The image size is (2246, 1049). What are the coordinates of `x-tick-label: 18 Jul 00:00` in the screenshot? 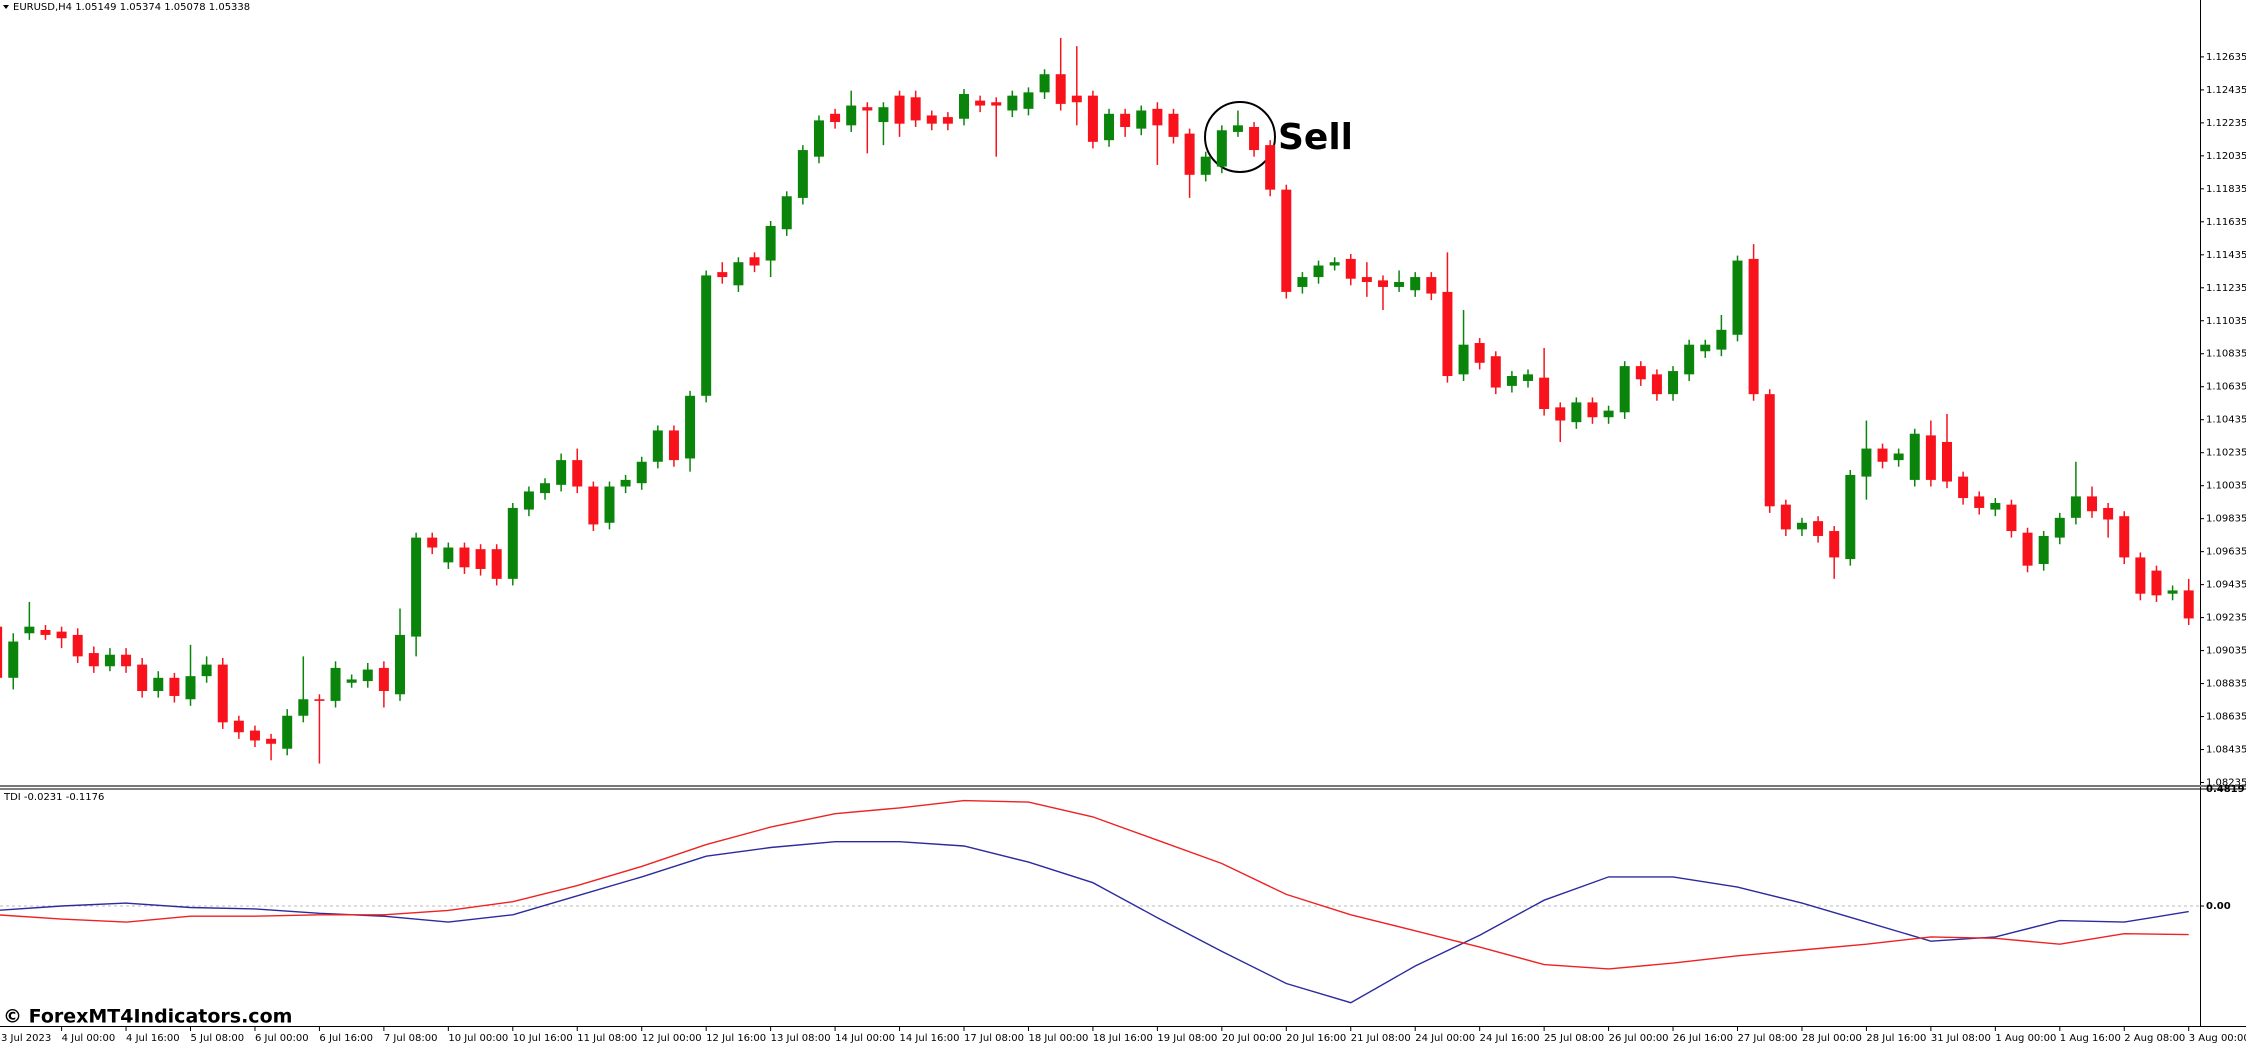 It's located at (1058, 1038).